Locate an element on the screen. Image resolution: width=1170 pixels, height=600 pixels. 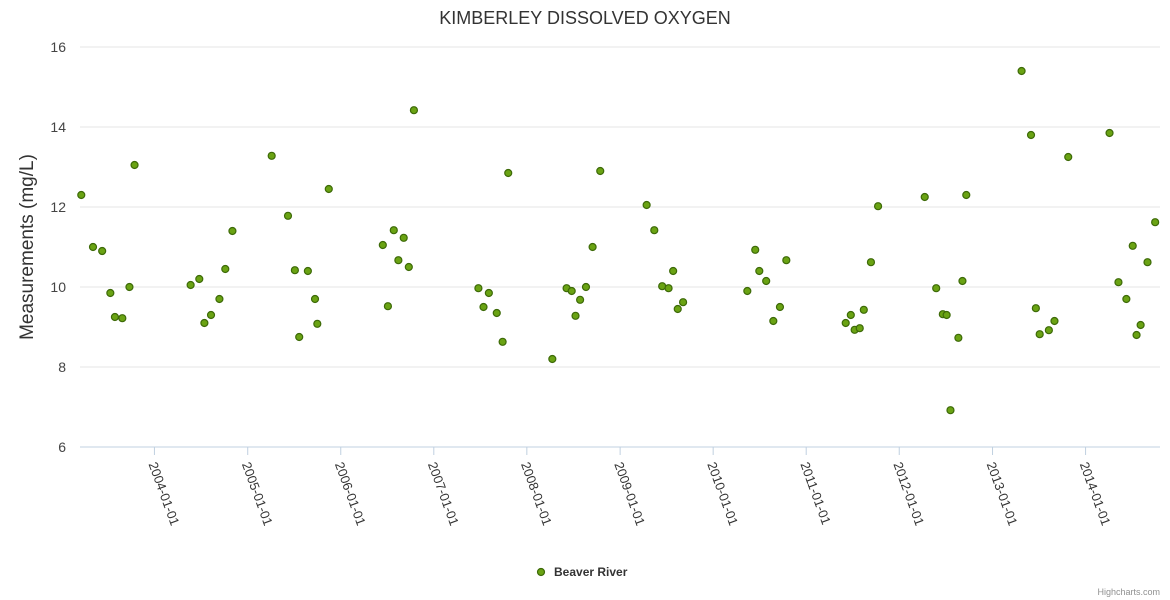
legend-label: Beaver River is located at coordinates (591, 572).